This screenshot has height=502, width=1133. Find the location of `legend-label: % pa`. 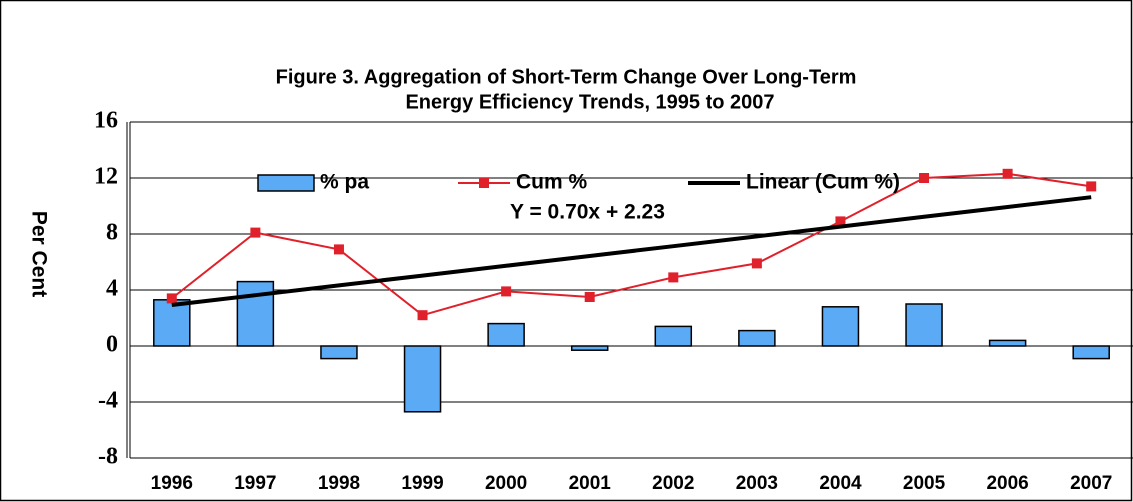

legend-label: % pa is located at coordinates (344, 182).